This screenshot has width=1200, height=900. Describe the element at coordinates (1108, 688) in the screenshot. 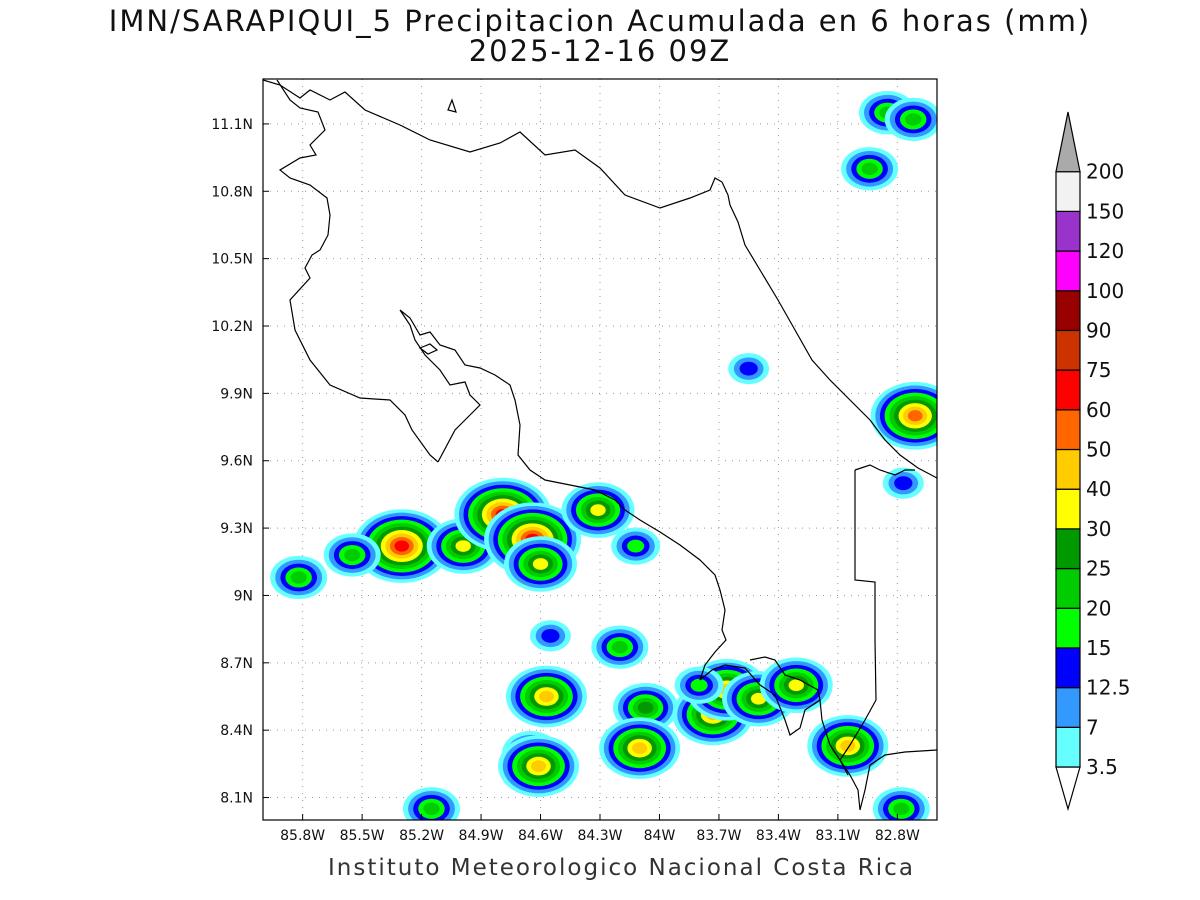

I see `colorbar-label: 12.5` at that location.